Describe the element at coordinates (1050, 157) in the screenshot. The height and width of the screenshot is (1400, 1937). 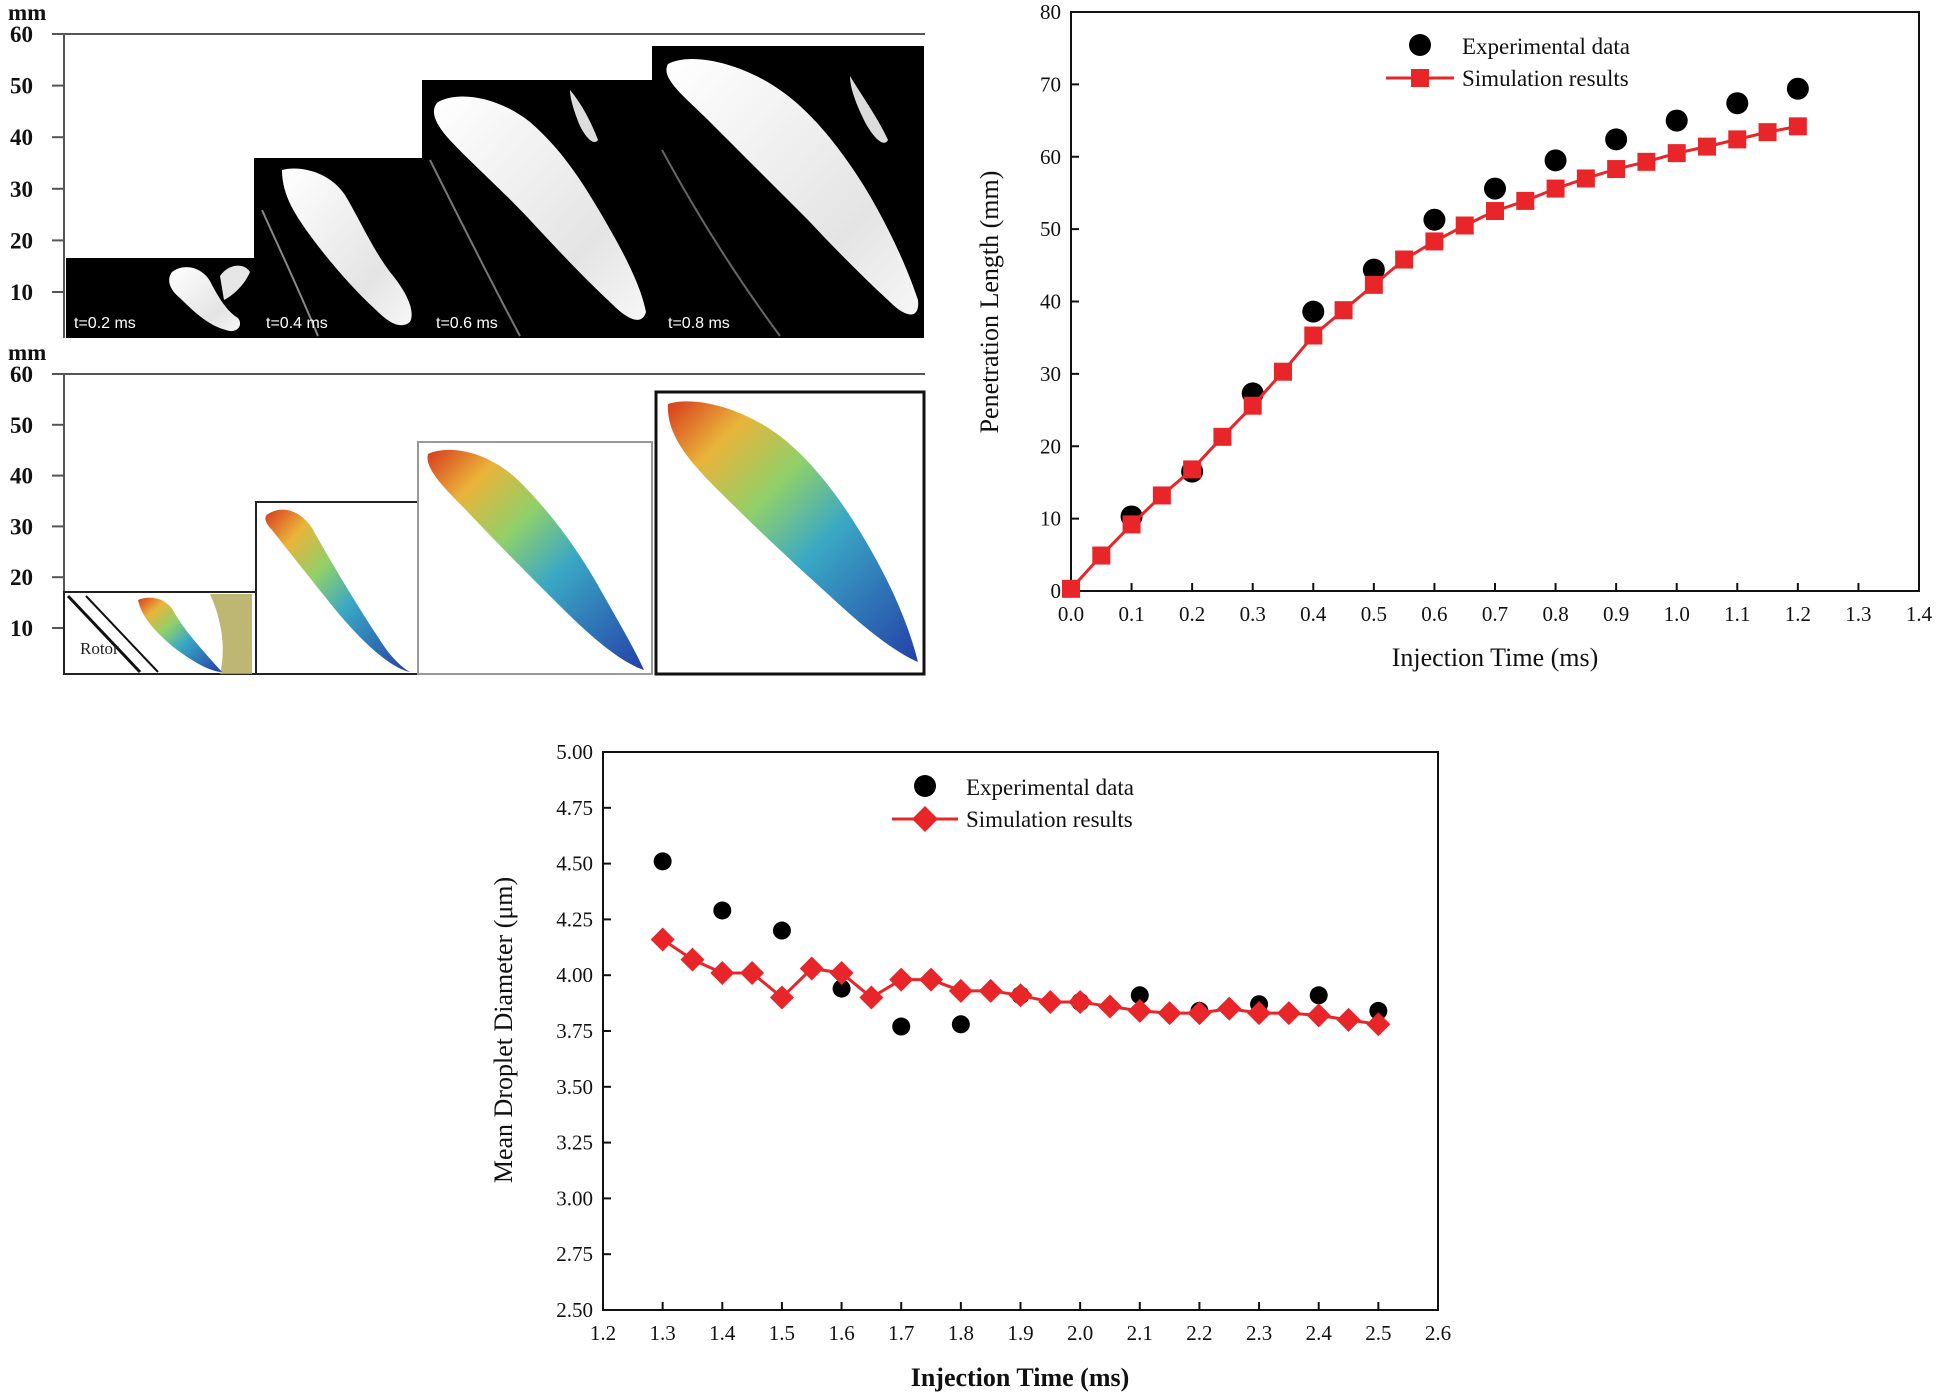
I see `penetration-y-tick-label: 60` at that location.